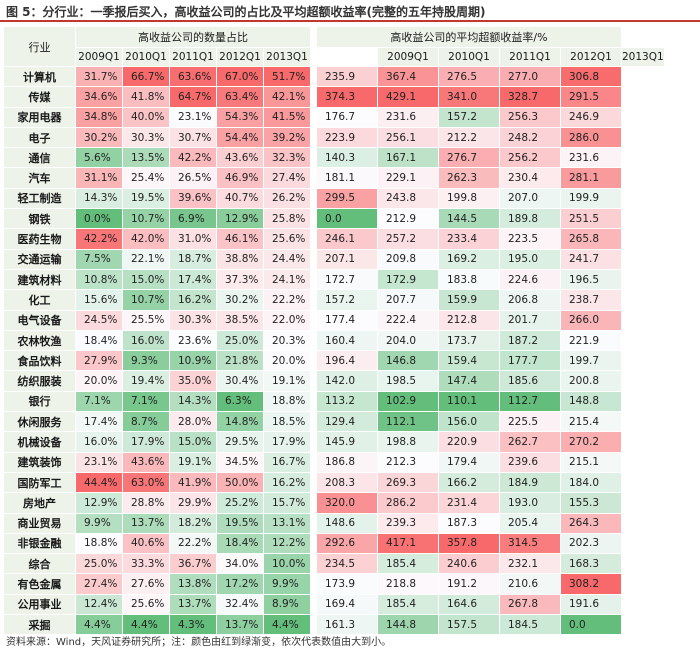  I want to click on ratio-cell: 4.3%, so click(193, 625).